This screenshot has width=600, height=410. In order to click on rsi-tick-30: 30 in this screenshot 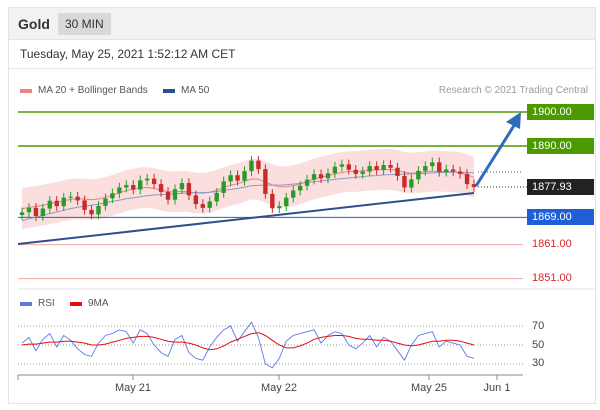, I will do `click(538, 363)`.